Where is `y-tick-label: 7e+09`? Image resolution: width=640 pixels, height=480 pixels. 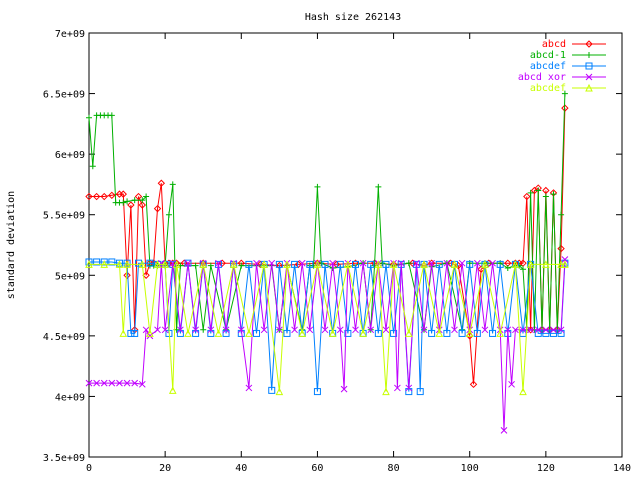 y-tick-label: 7e+09 is located at coordinates (70, 34).